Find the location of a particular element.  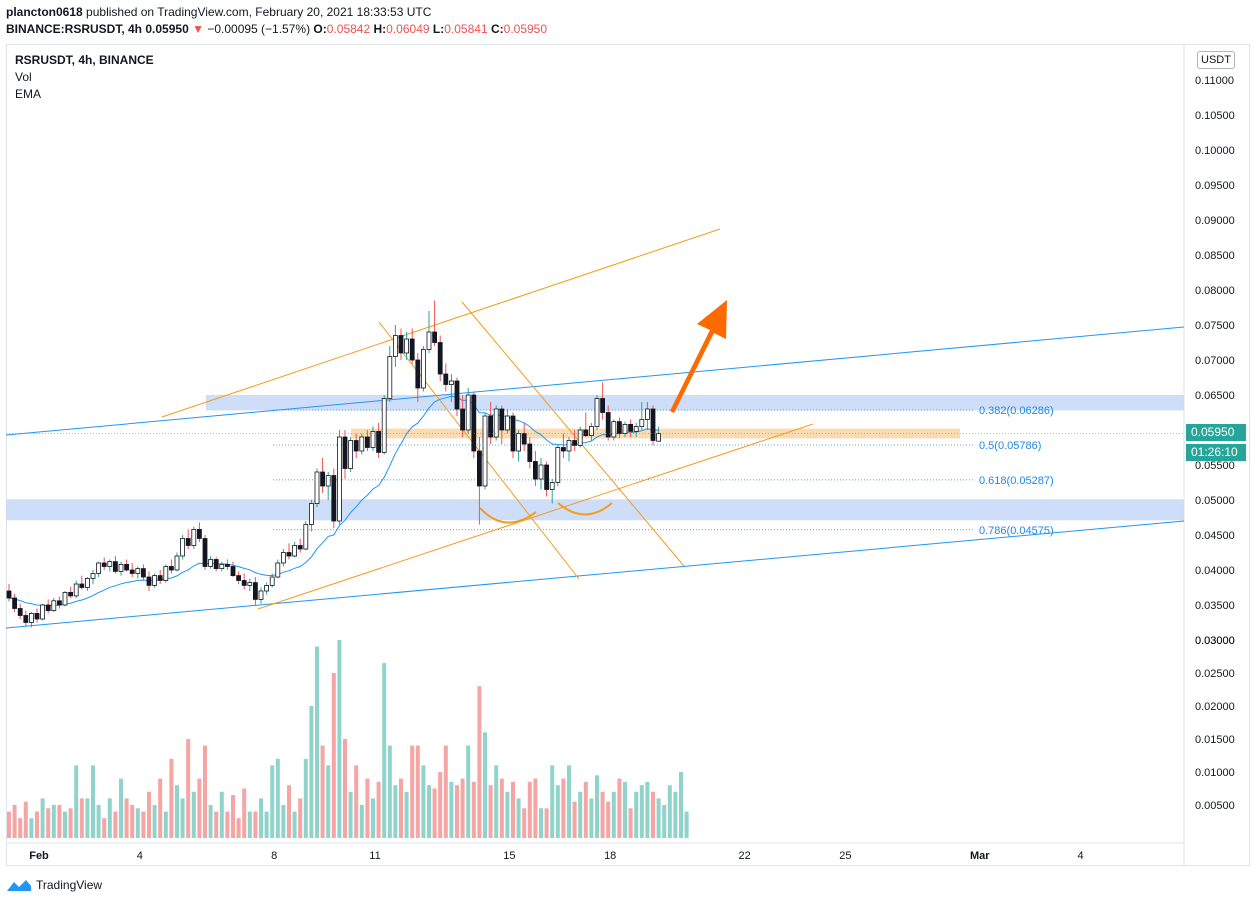

legend-ema: EMA is located at coordinates (28, 94).